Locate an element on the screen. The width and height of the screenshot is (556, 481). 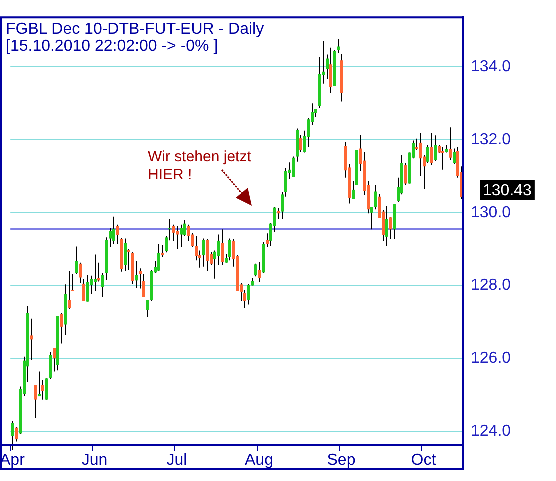
y-tick-label: 134.0 is located at coordinates (491, 67).